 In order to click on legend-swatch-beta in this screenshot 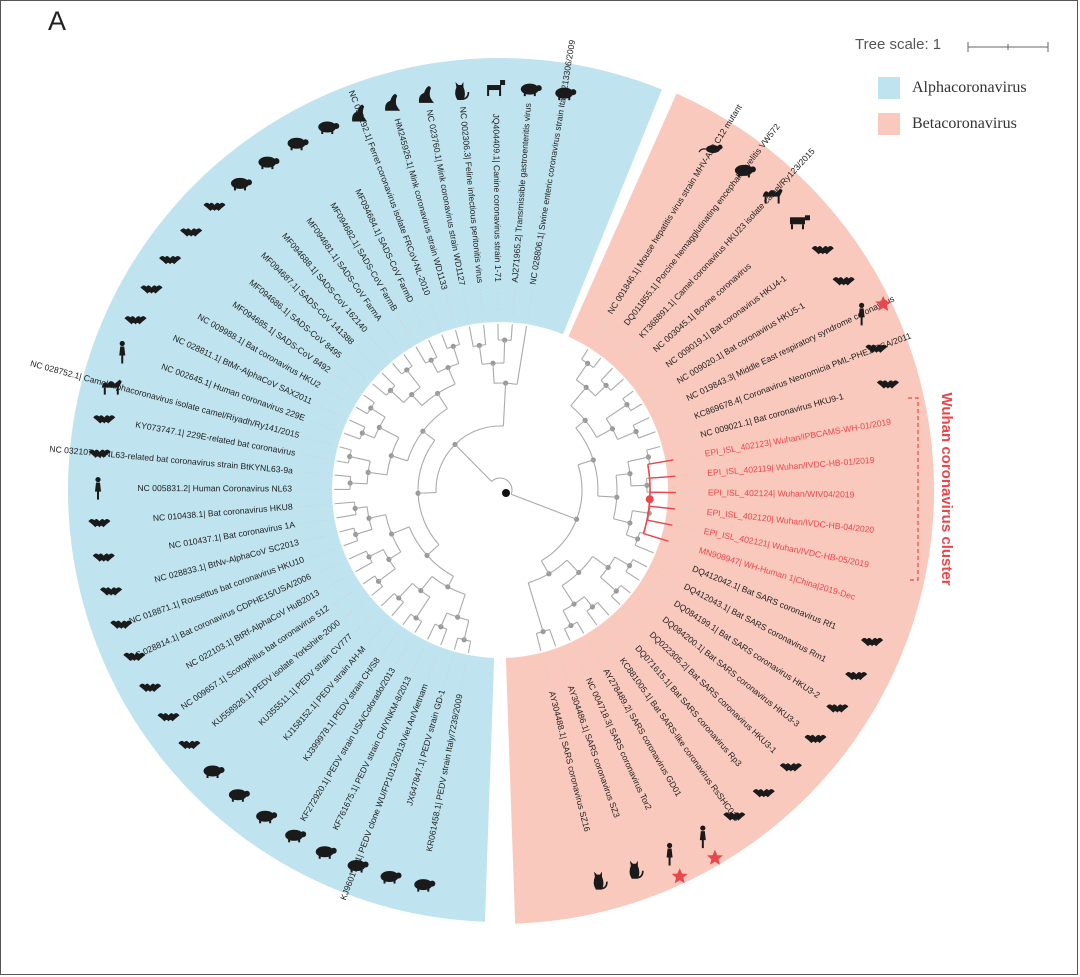, I will do `click(889, 124)`.